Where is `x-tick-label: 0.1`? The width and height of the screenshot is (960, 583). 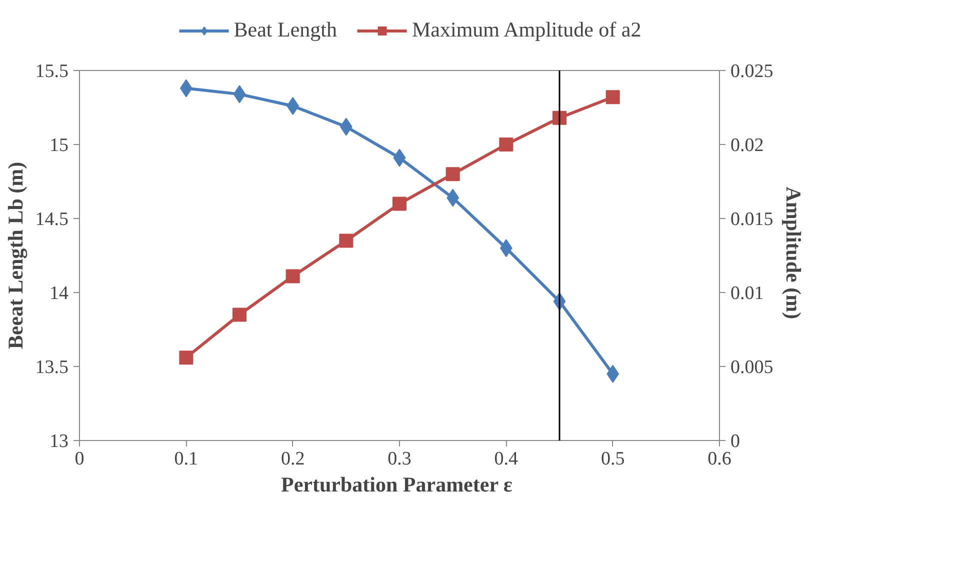 x-tick-label: 0.1 is located at coordinates (186, 459).